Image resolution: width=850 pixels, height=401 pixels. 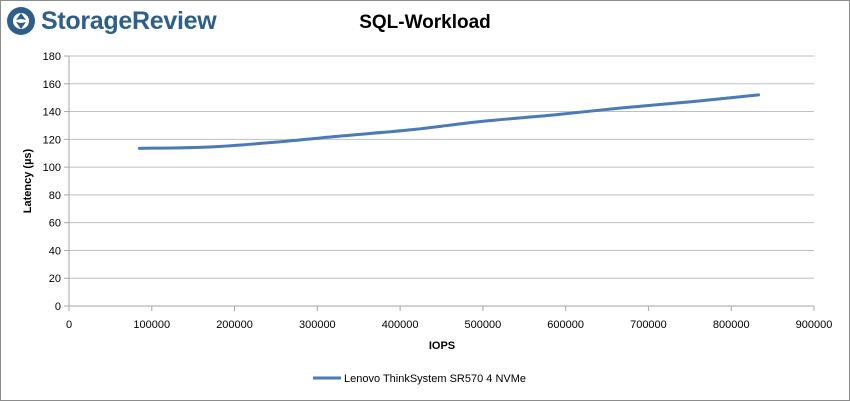 What do you see at coordinates (58, 307) in the screenshot?
I see `y-tick-label: 0` at bounding box center [58, 307].